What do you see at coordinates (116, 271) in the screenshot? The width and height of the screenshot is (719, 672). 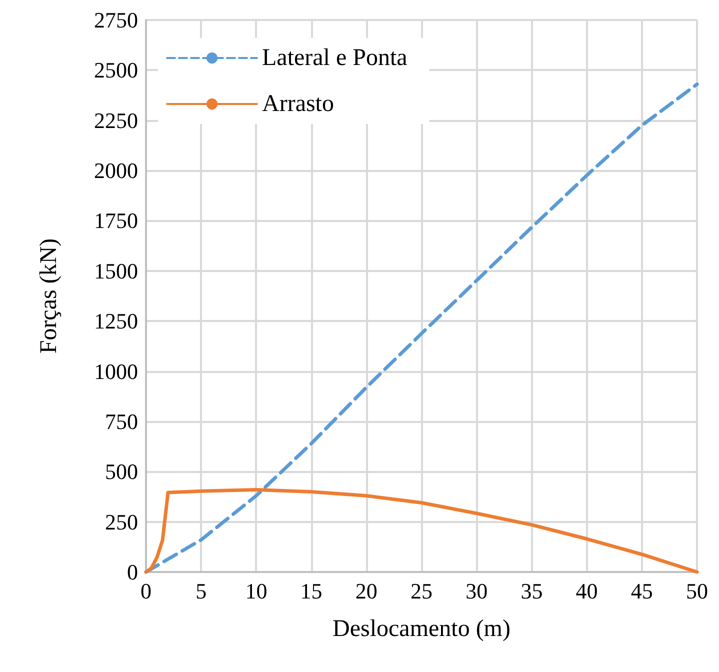 I see `y-tick-label: 1500` at bounding box center [116, 271].